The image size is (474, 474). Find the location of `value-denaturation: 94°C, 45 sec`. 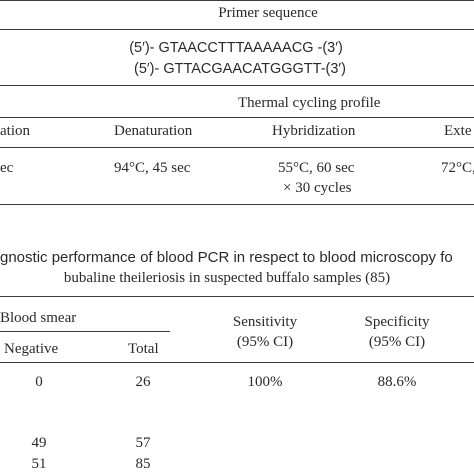

value-denaturation: 94°C, 45 sec is located at coordinates (152, 168).